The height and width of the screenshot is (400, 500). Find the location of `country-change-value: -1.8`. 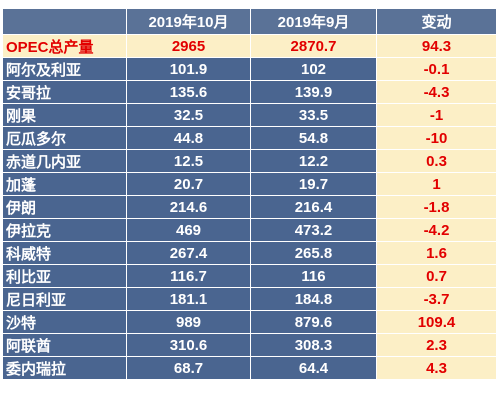

country-change-value: -1.8 is located at coordinates (436, 207).